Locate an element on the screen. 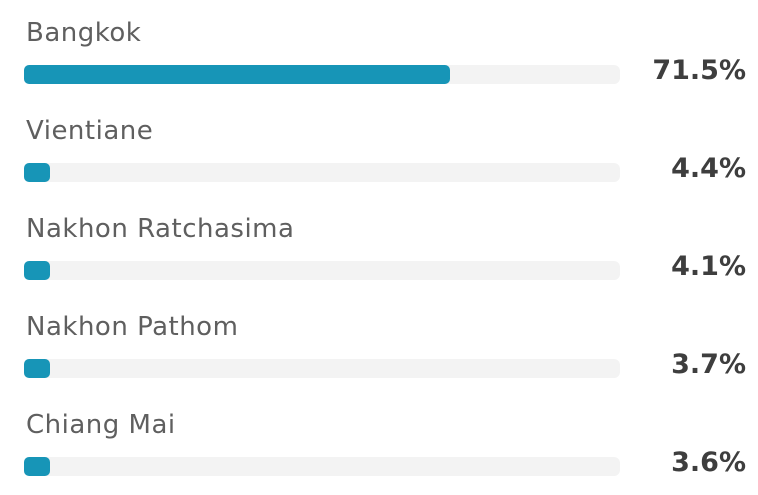 This screenshot has height=495, width=758. category-label: Nakhon Pathom is located at coordinates (132, 327).